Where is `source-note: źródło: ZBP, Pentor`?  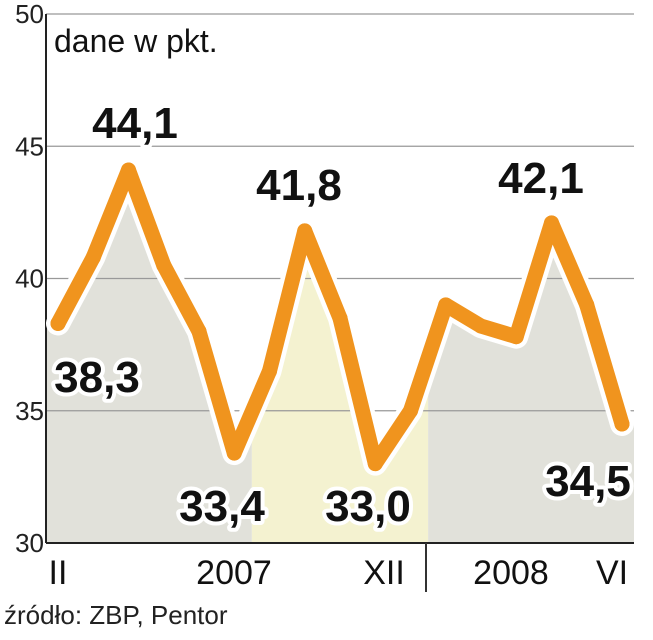
source-note: źródło: ZBP, Pentor is located at coordinates (116, 615).